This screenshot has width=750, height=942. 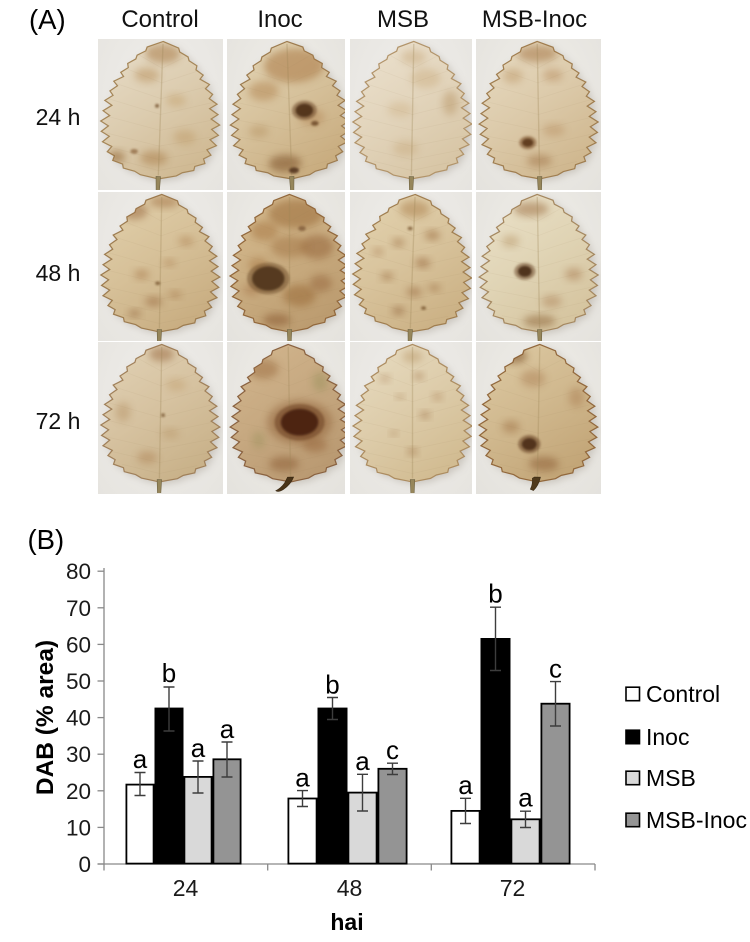 I want to click on svg-text: (B), so click(x=46, y=539).